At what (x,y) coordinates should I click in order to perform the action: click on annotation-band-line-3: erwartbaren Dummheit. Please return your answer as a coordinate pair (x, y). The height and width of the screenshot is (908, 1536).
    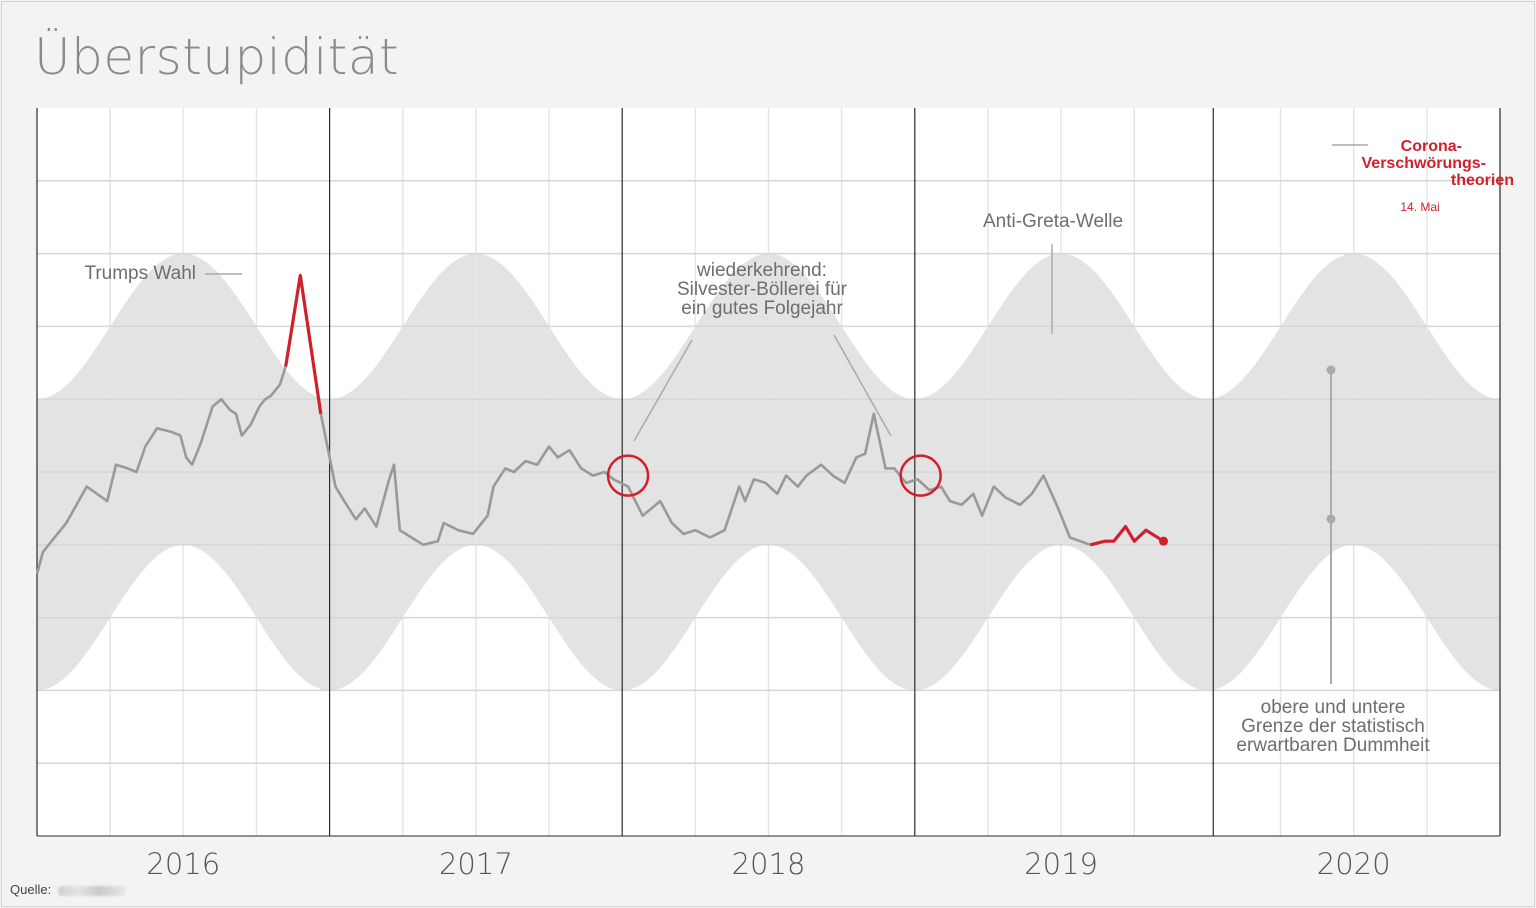
    Looking at the image, I should click on (1333, 745).